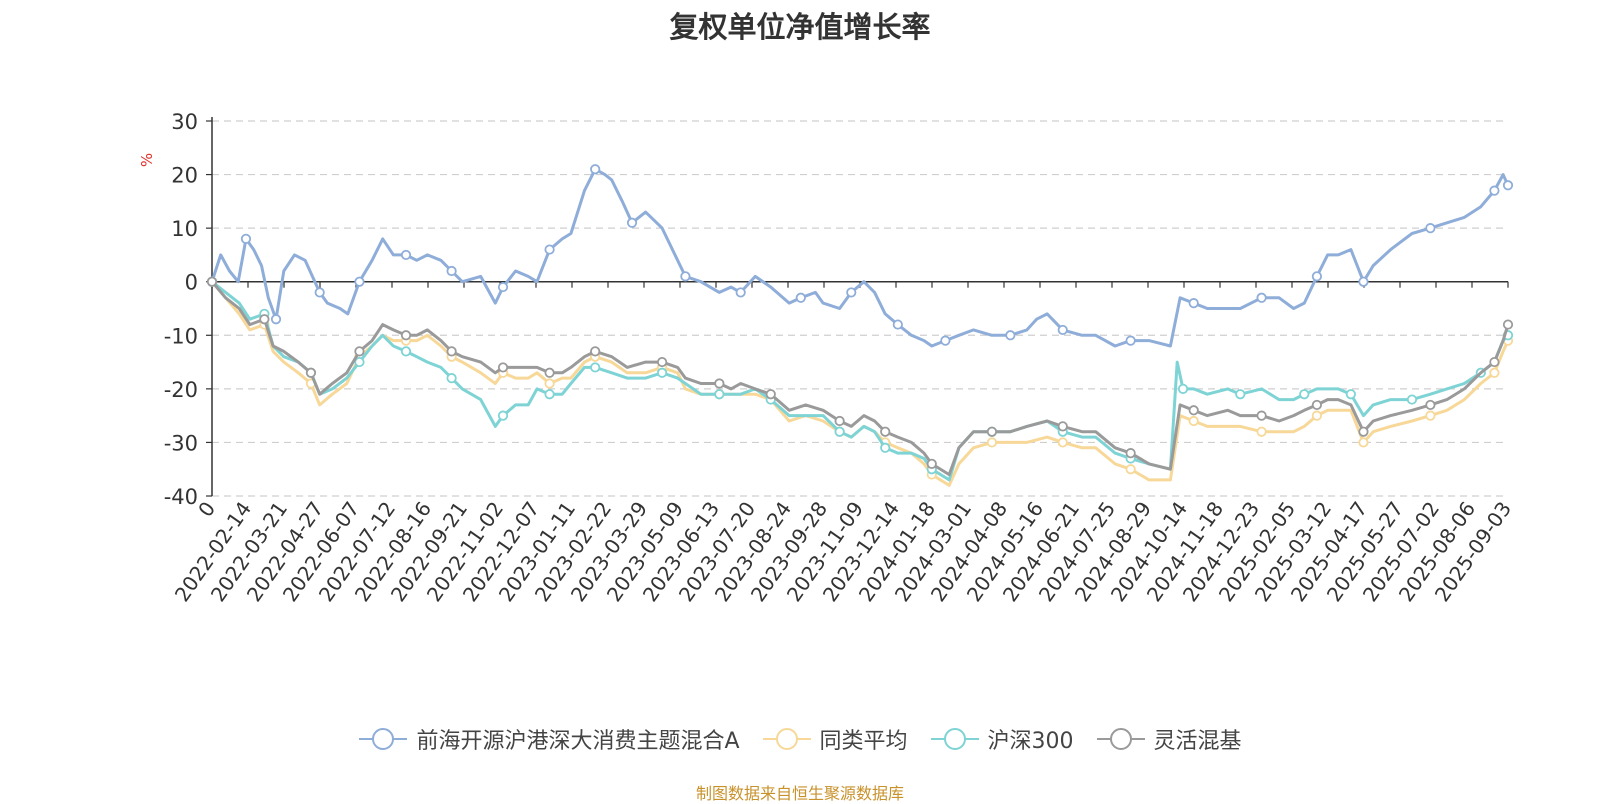 This screenshot has width=1600, height=804. I want to click on y-tick-label: 0, so click(191, 283).